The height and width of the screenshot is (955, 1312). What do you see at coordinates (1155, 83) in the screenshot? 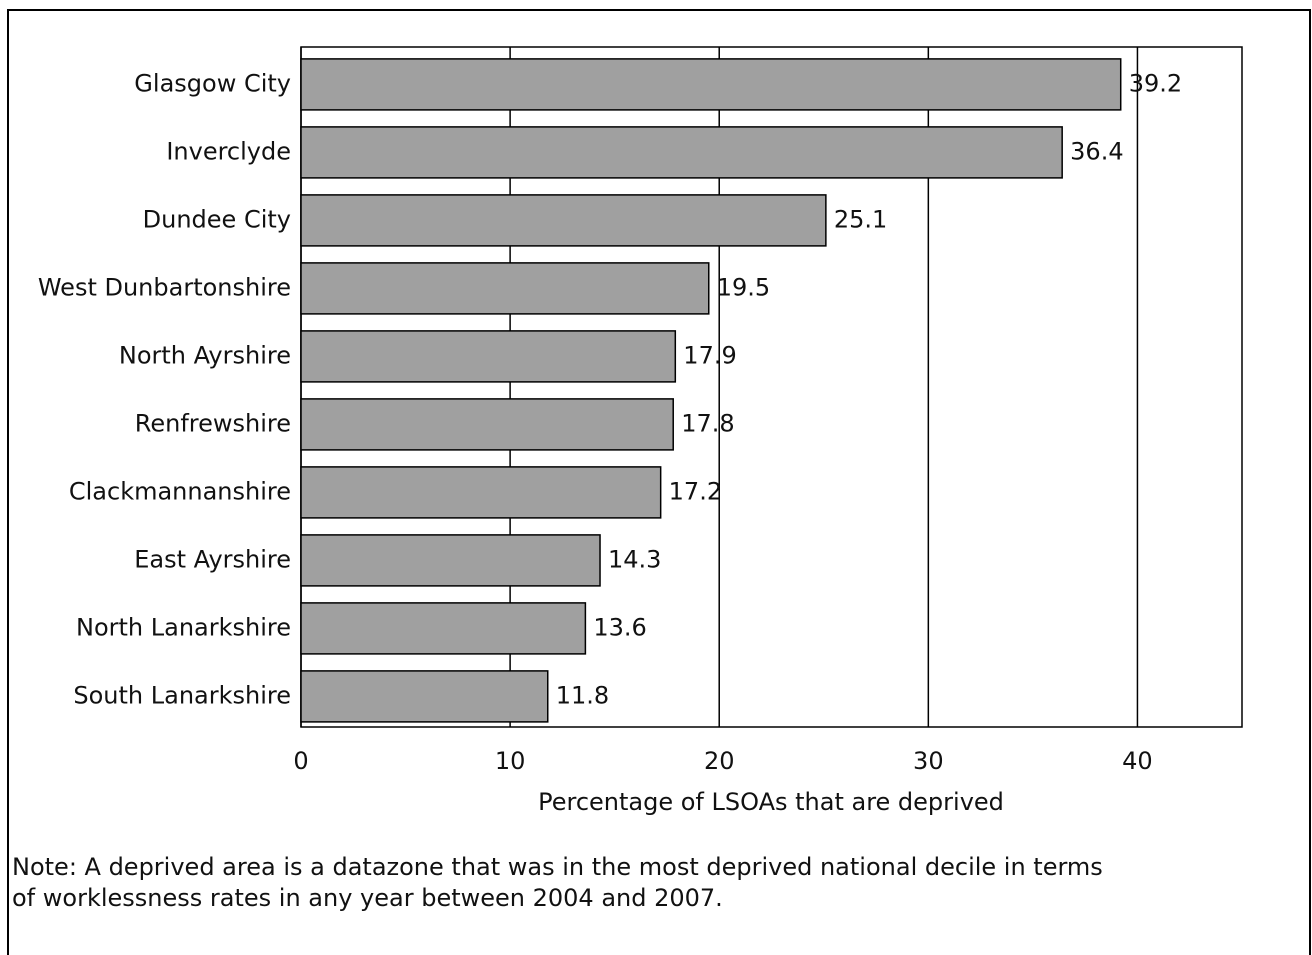
I see `value-label: 39.2` at bounding box center [1155, 83].